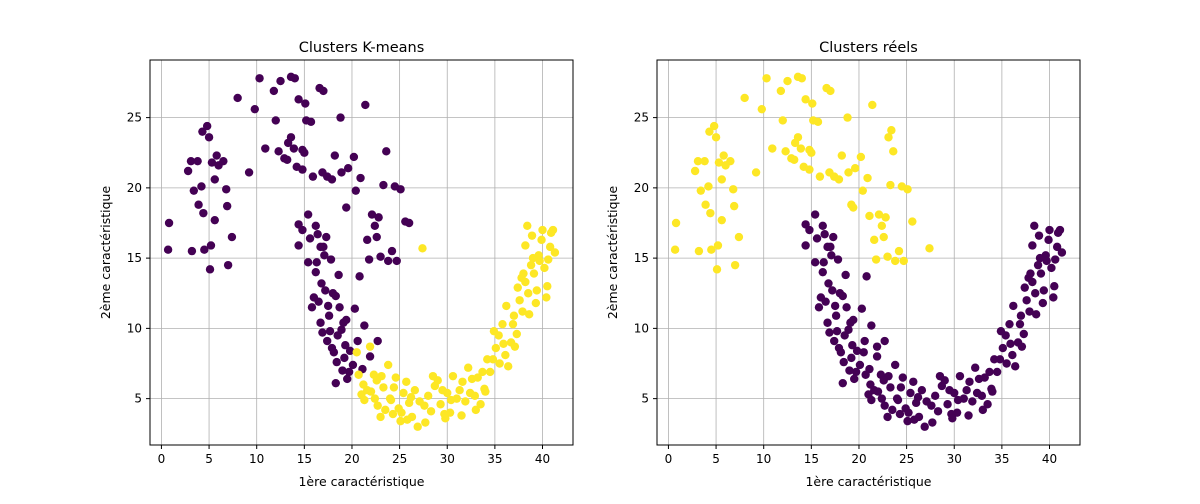  I want to click on y-axis-label: 2ème caractéristique, so click(105, 253).